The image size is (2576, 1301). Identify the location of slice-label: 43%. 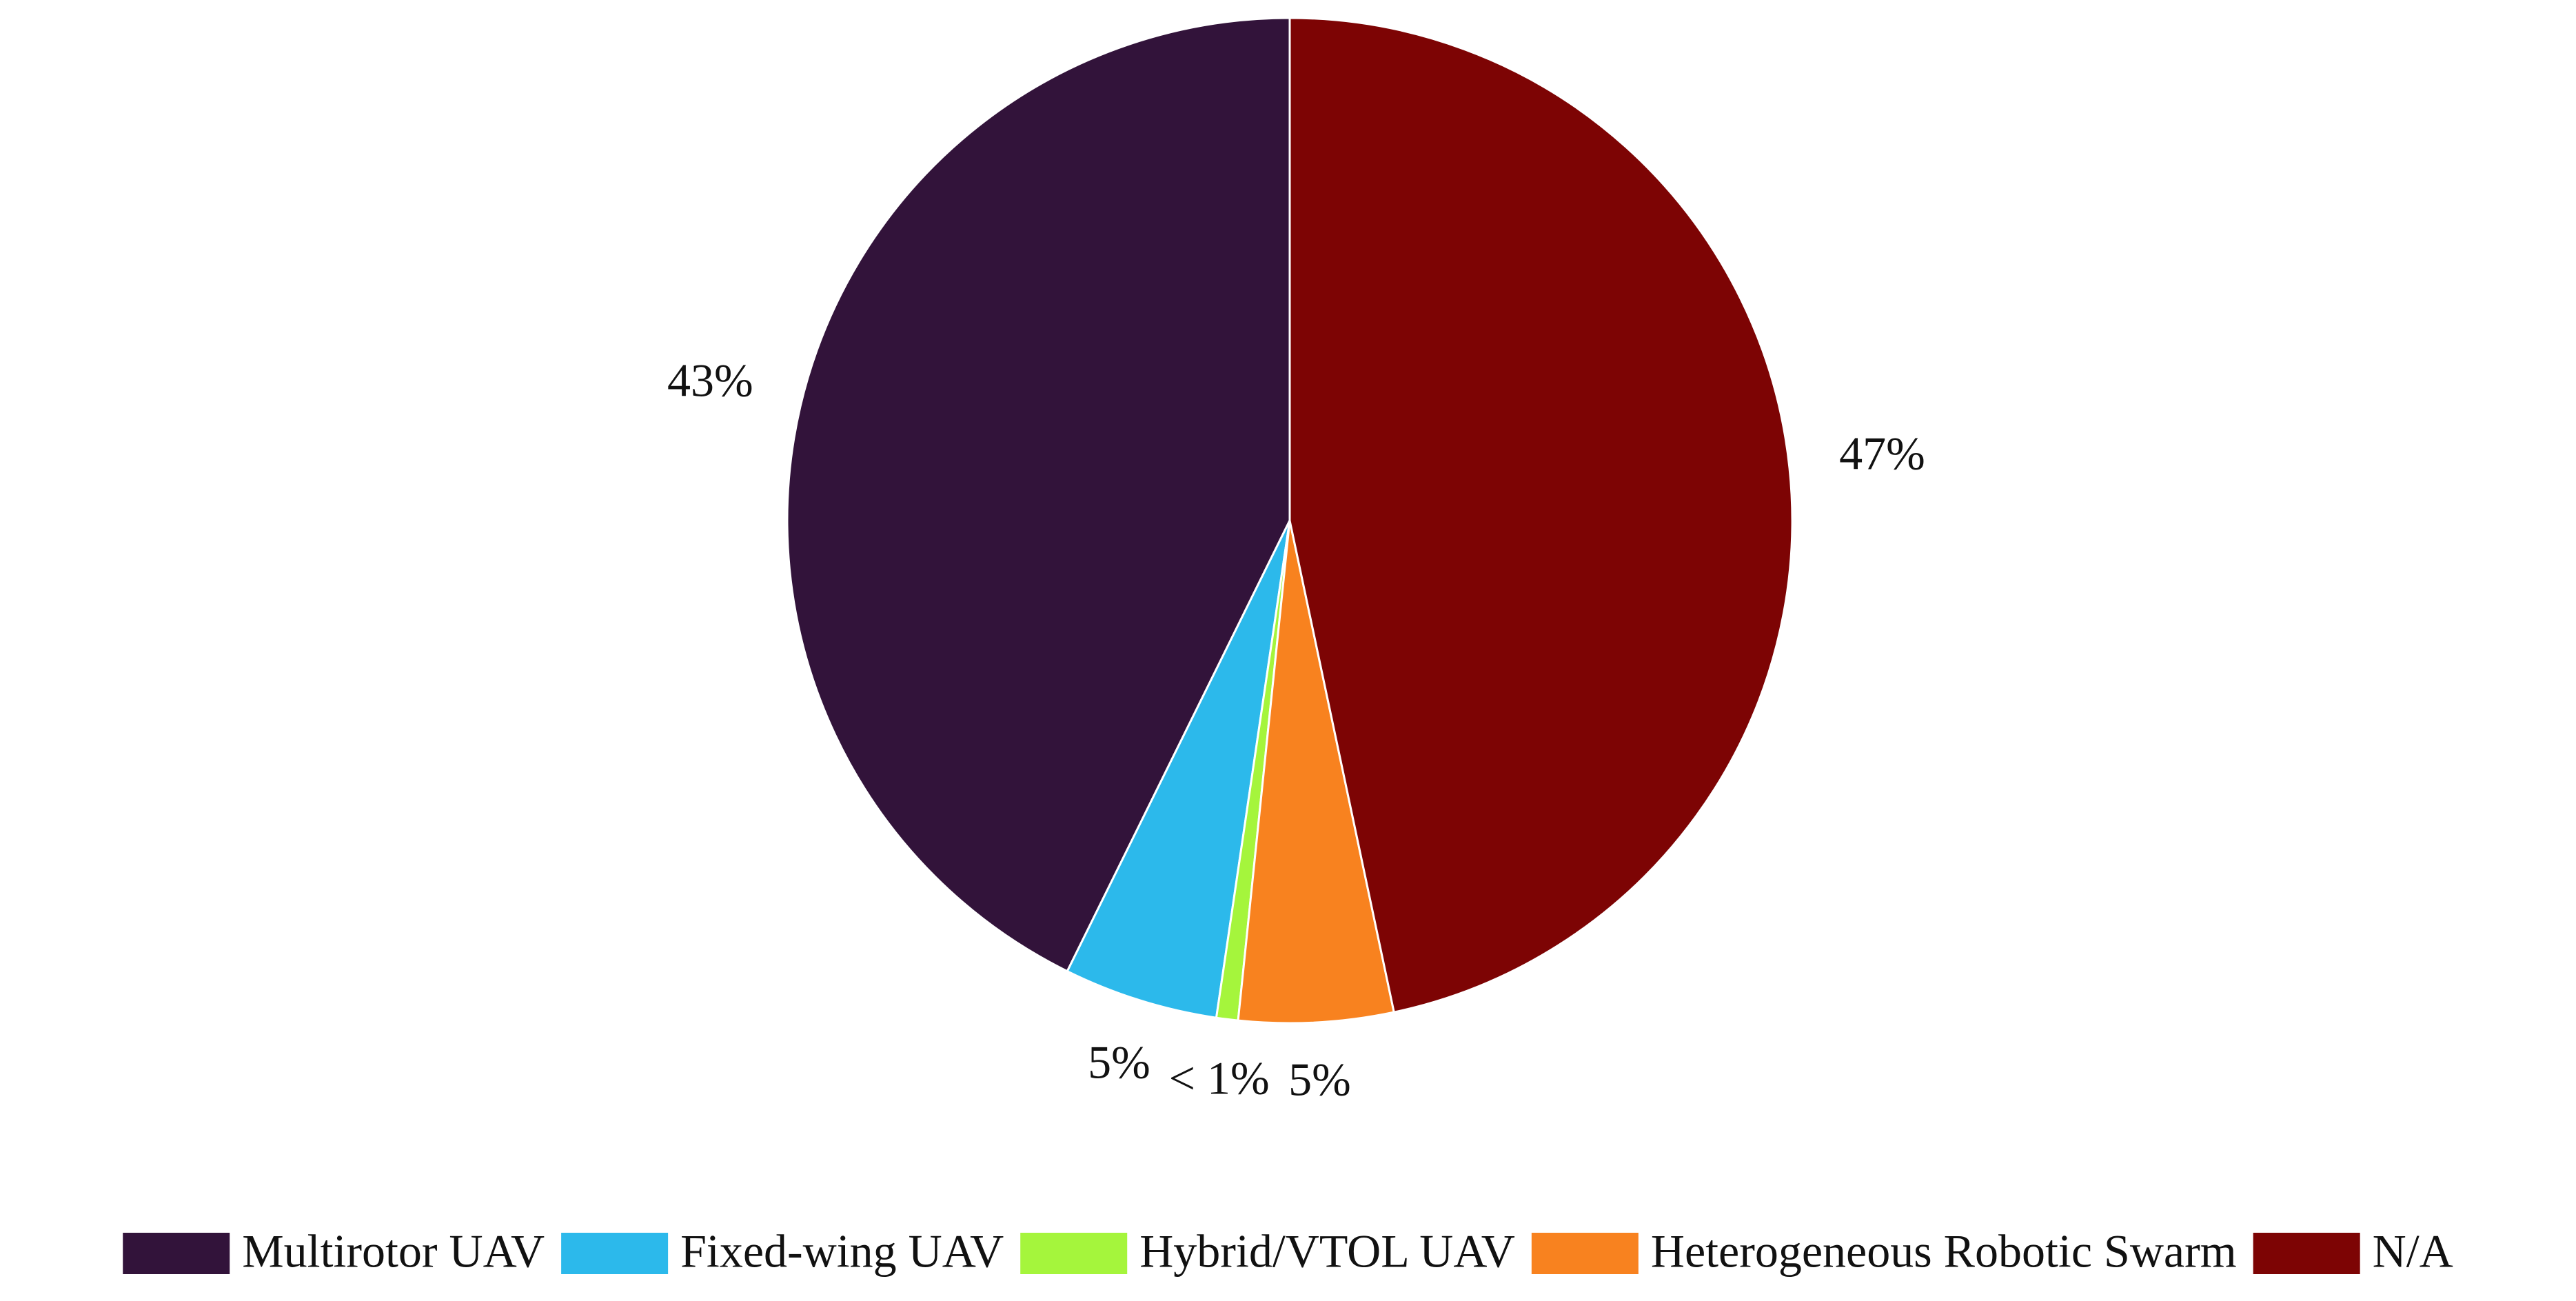
(710, 380).